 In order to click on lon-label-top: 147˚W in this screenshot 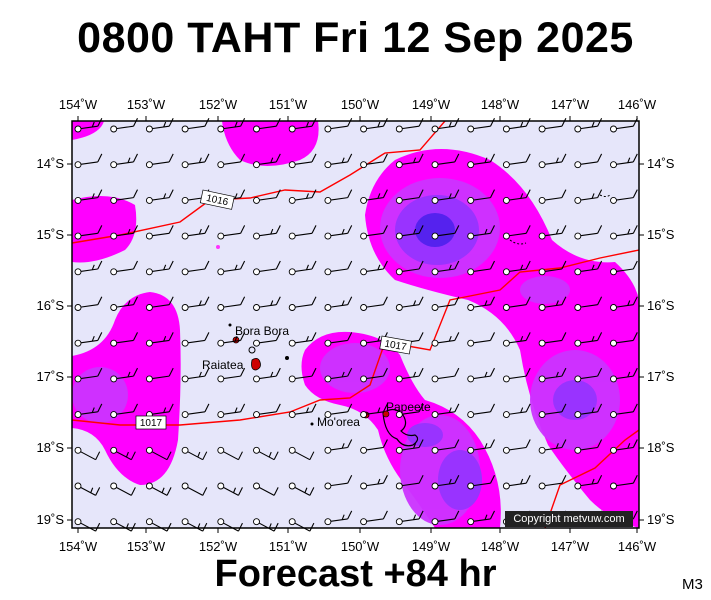, I will do `click(570, 104)`.